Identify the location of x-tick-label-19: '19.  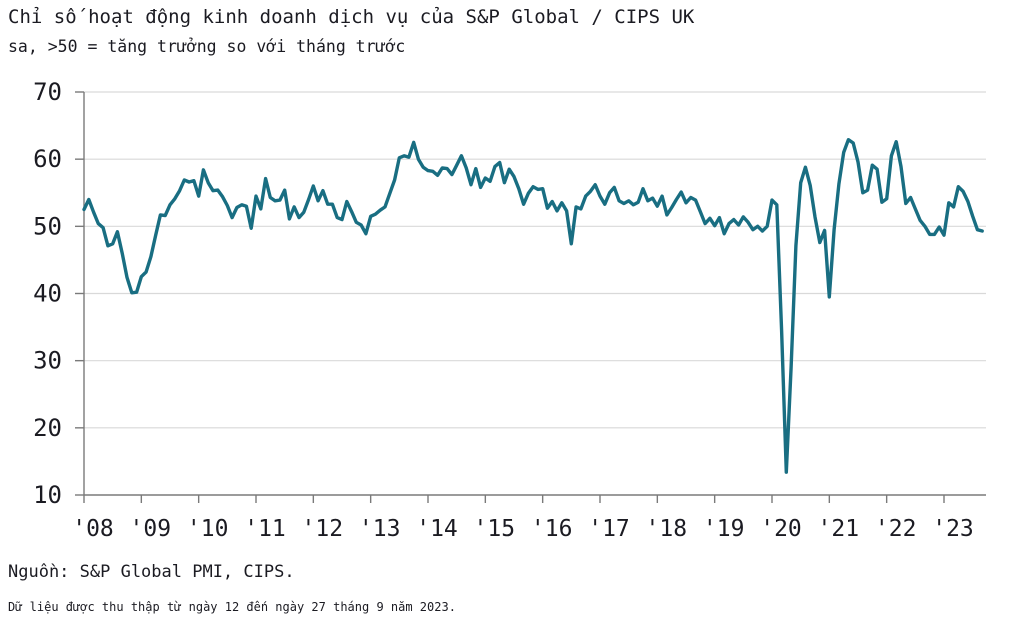
(724, 529).